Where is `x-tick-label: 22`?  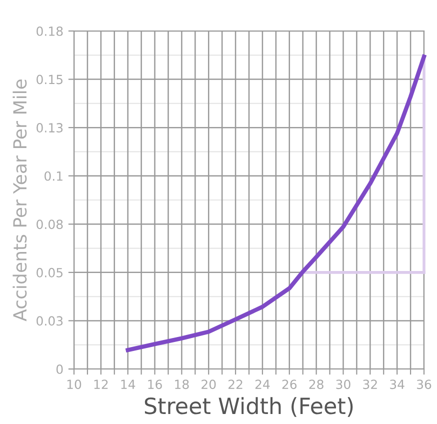 x-tick-label: 22 is located at coordinates (235, 384).